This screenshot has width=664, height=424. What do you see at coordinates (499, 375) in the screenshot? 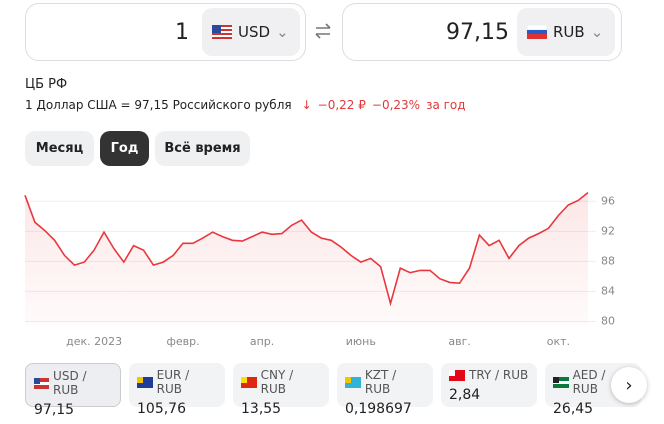
I see `card-pair: TRY / RUB` at bounding box center [499, 375].